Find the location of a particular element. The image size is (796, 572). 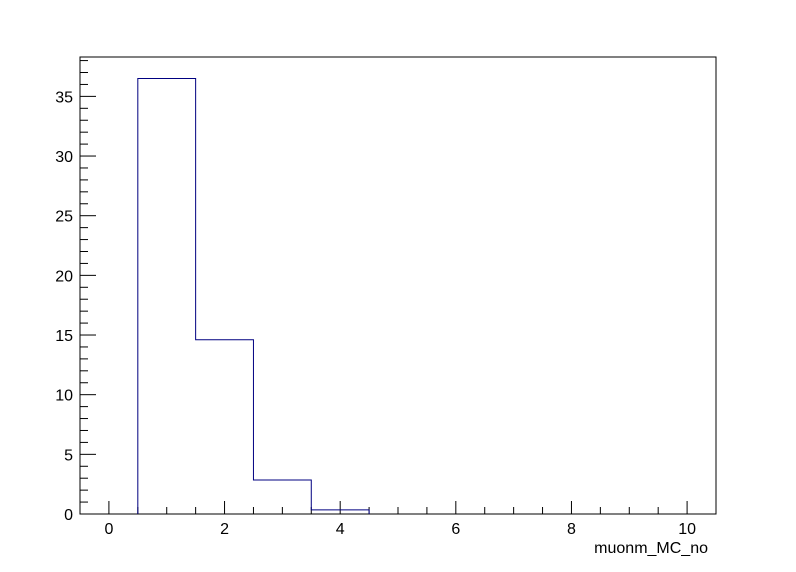

y-tick-label: 10 is located at coordinates (64, 396).